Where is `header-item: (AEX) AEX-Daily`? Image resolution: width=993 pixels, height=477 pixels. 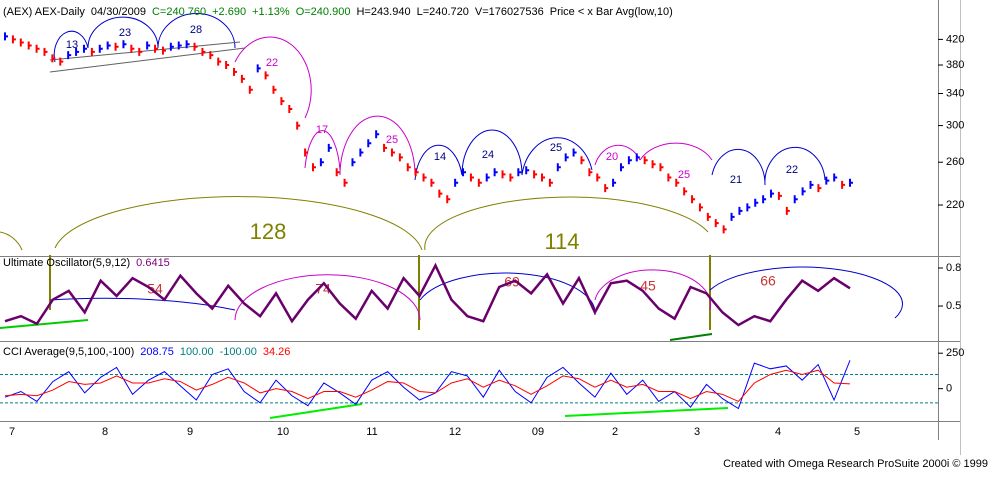
header-item: (AEX) AEX-Daily is located at coordinates (44, 12).